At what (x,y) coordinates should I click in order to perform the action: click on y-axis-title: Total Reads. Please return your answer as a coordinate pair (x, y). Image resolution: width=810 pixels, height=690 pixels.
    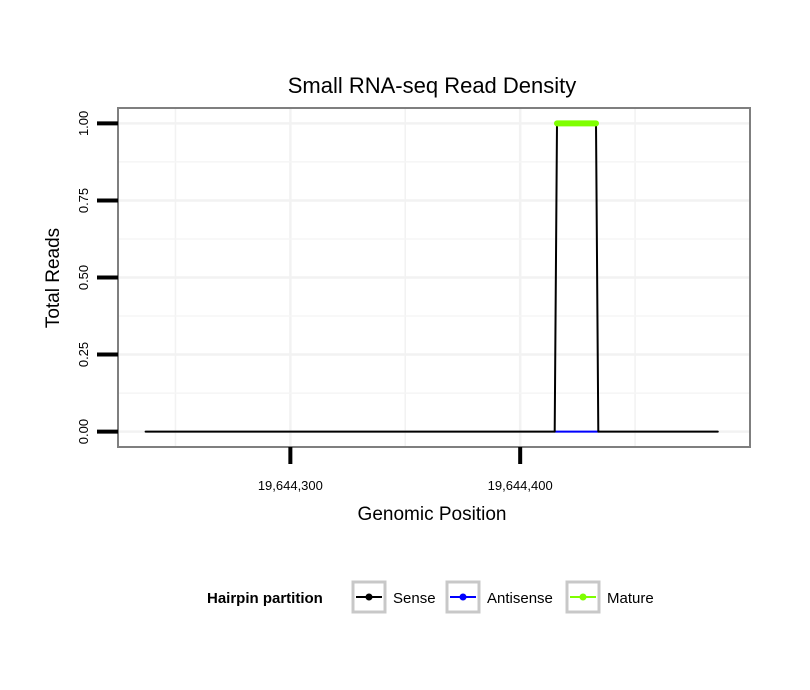
    Looking at the image, I should click on (53, 278).